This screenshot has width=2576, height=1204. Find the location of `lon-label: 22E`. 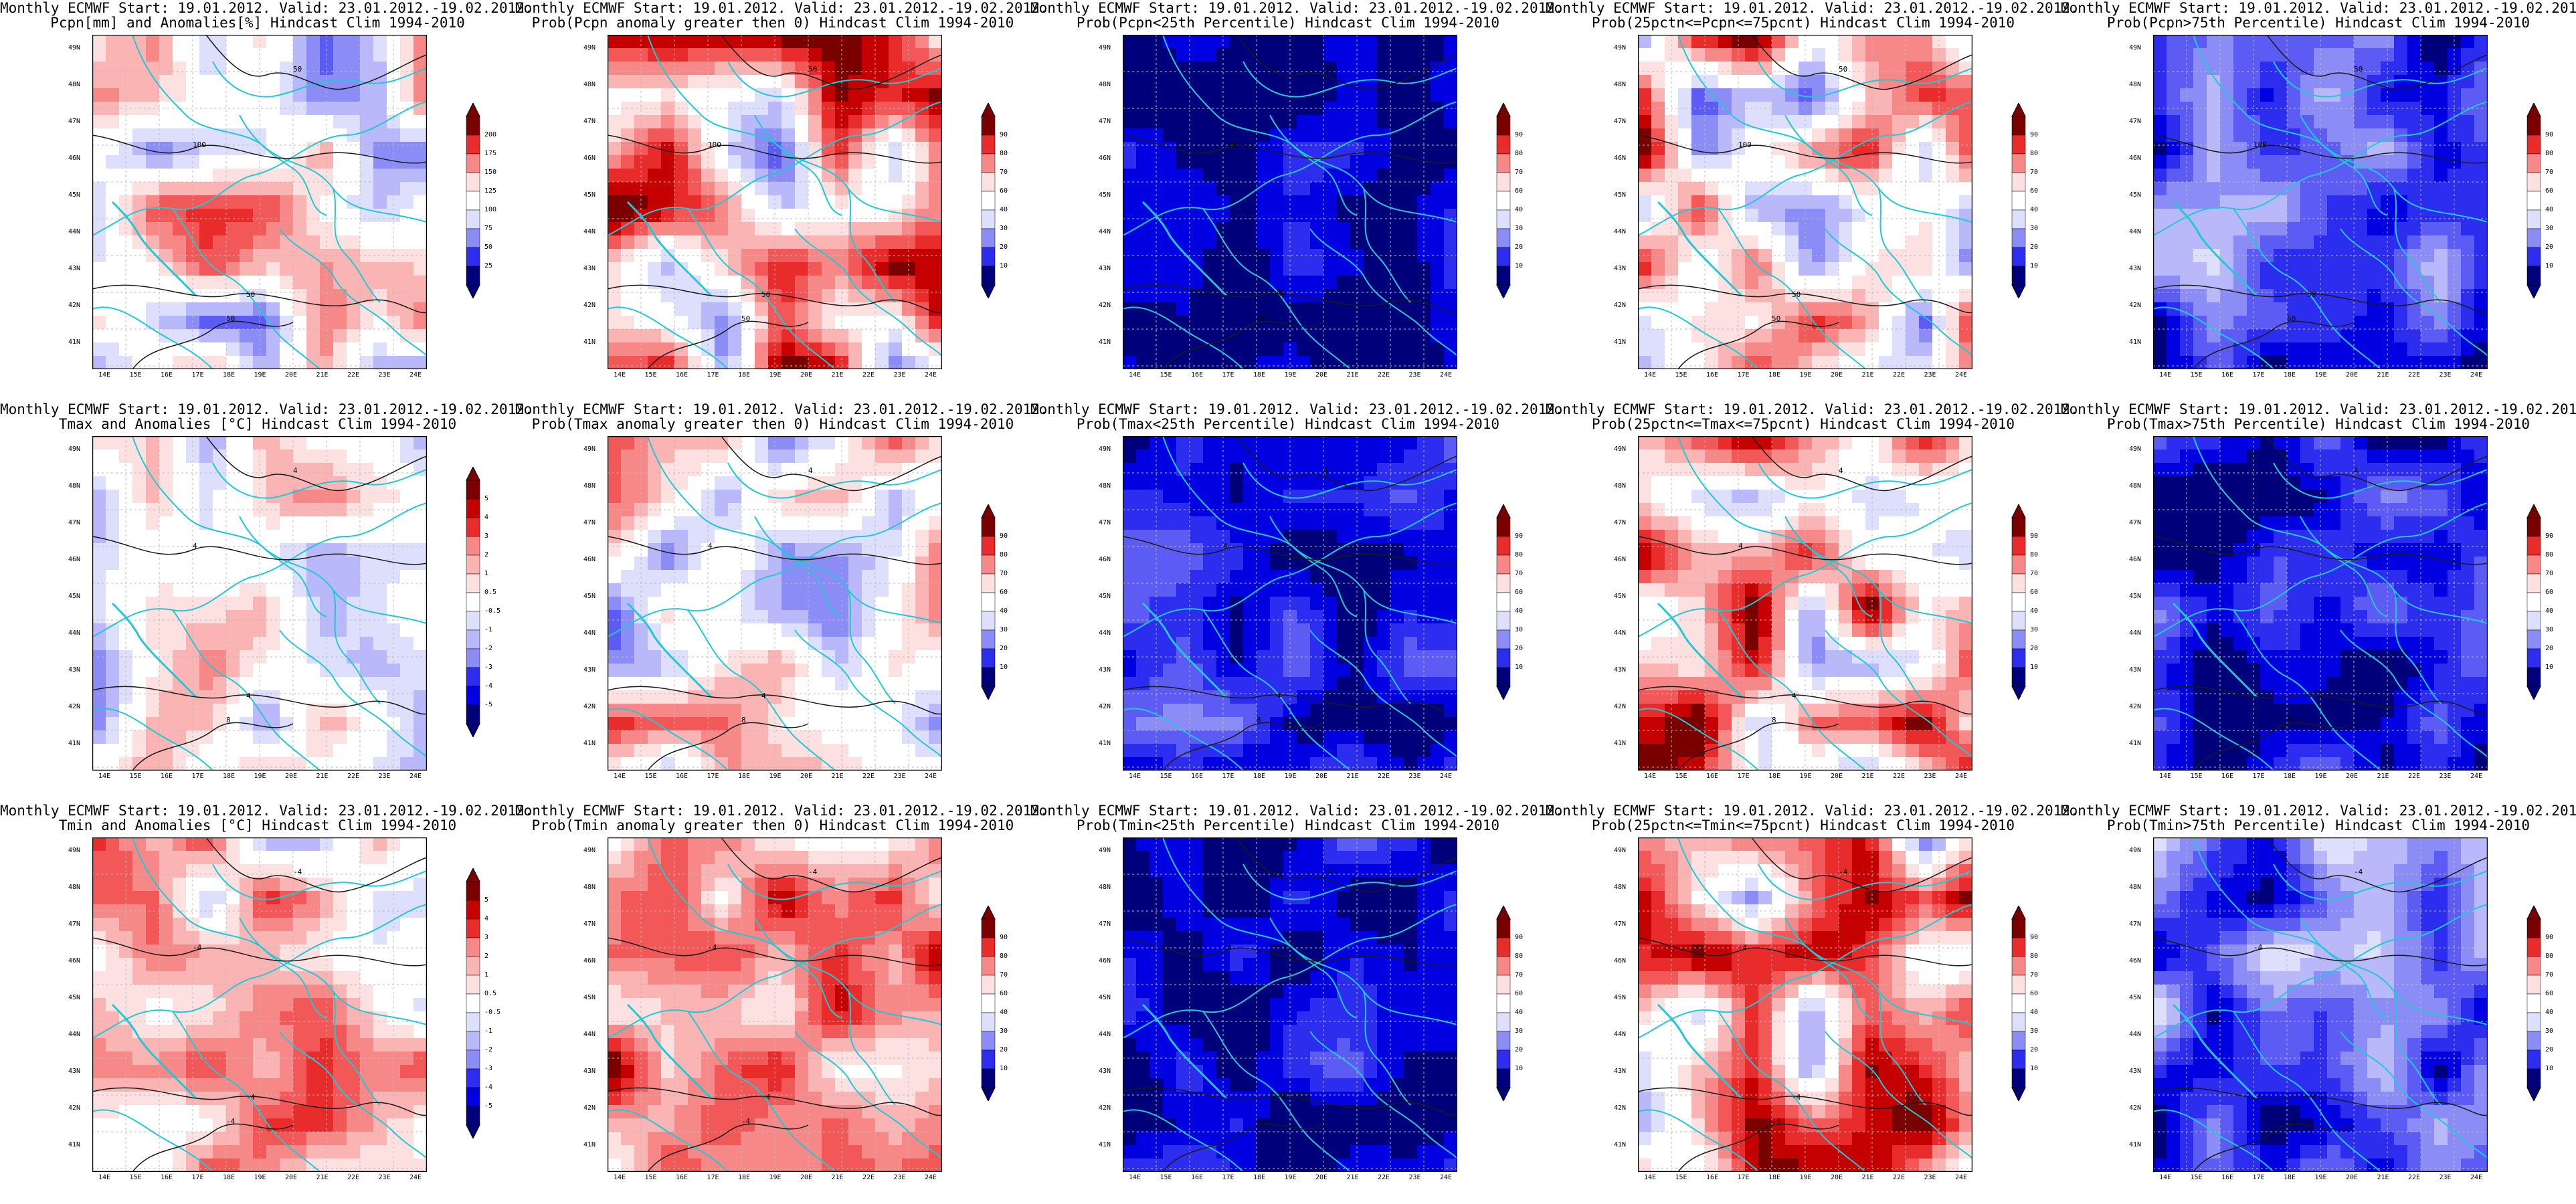

lon-label: 22E is located at coordinates (353, 776).